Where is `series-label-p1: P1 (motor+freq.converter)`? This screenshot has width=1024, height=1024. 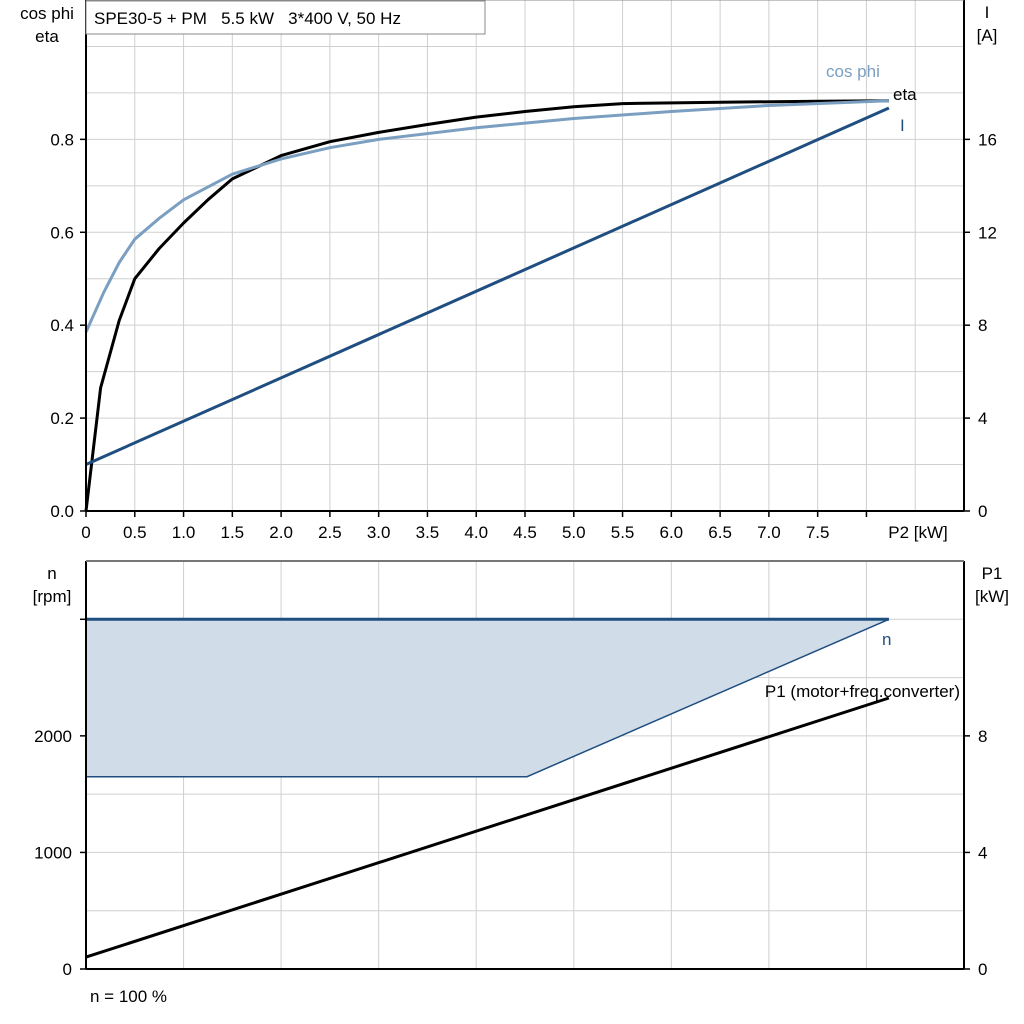
series-label-p1: P1 (motor+freq.converter) is located at coordinates (862, 691).